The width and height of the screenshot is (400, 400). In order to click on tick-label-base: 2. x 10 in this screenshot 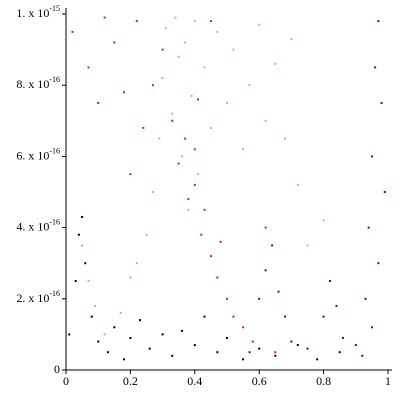, I will do `click(32, 298)`.